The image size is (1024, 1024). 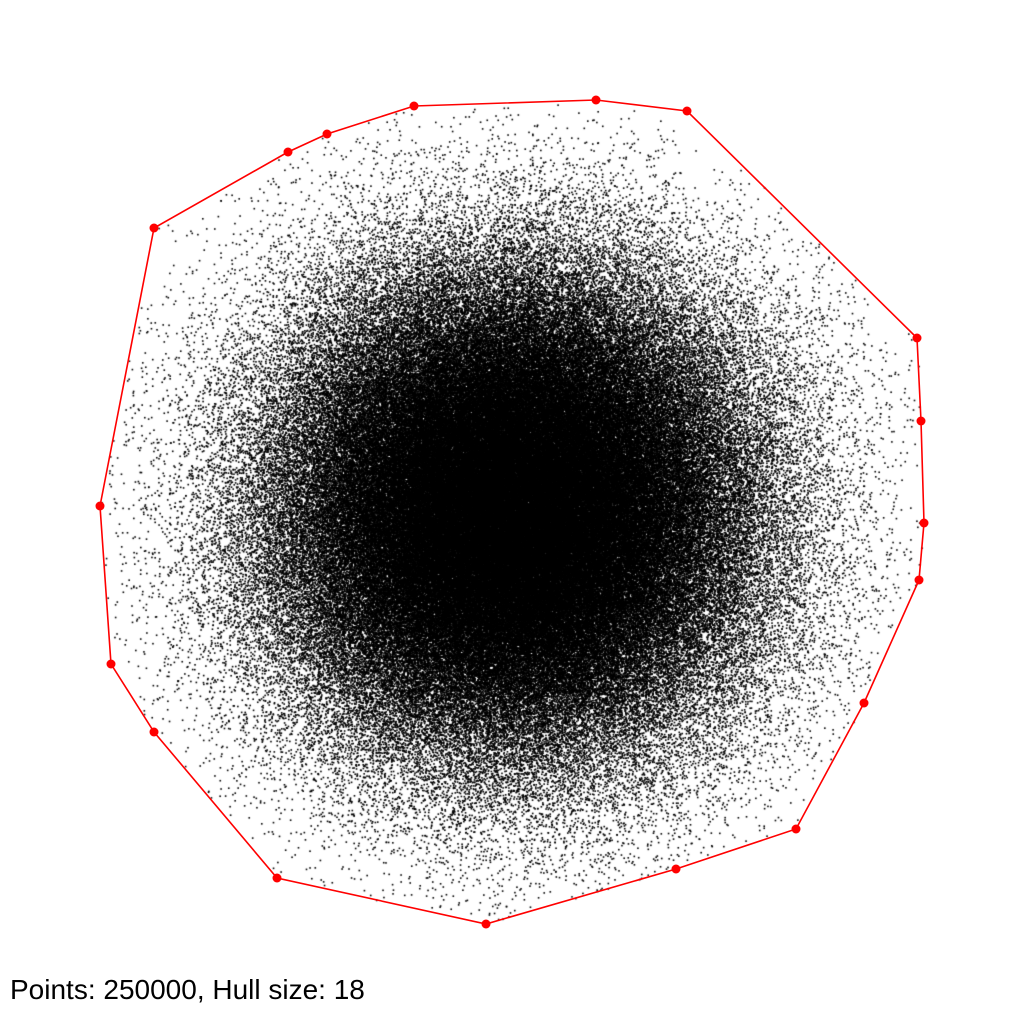 I want to click on caption-text: Points: 250000, Hull size: 18, so click(x=187, y=989).